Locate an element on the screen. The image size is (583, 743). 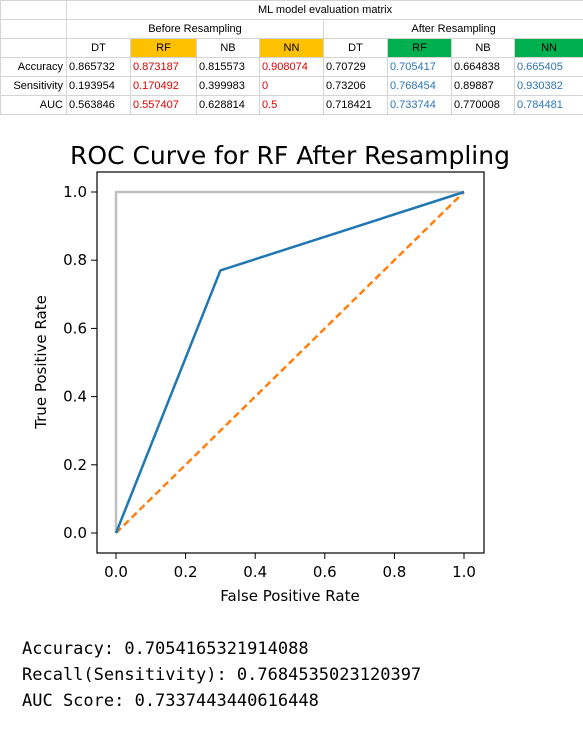
table-cell: 0.815573 is located at coordinates (228, 67).